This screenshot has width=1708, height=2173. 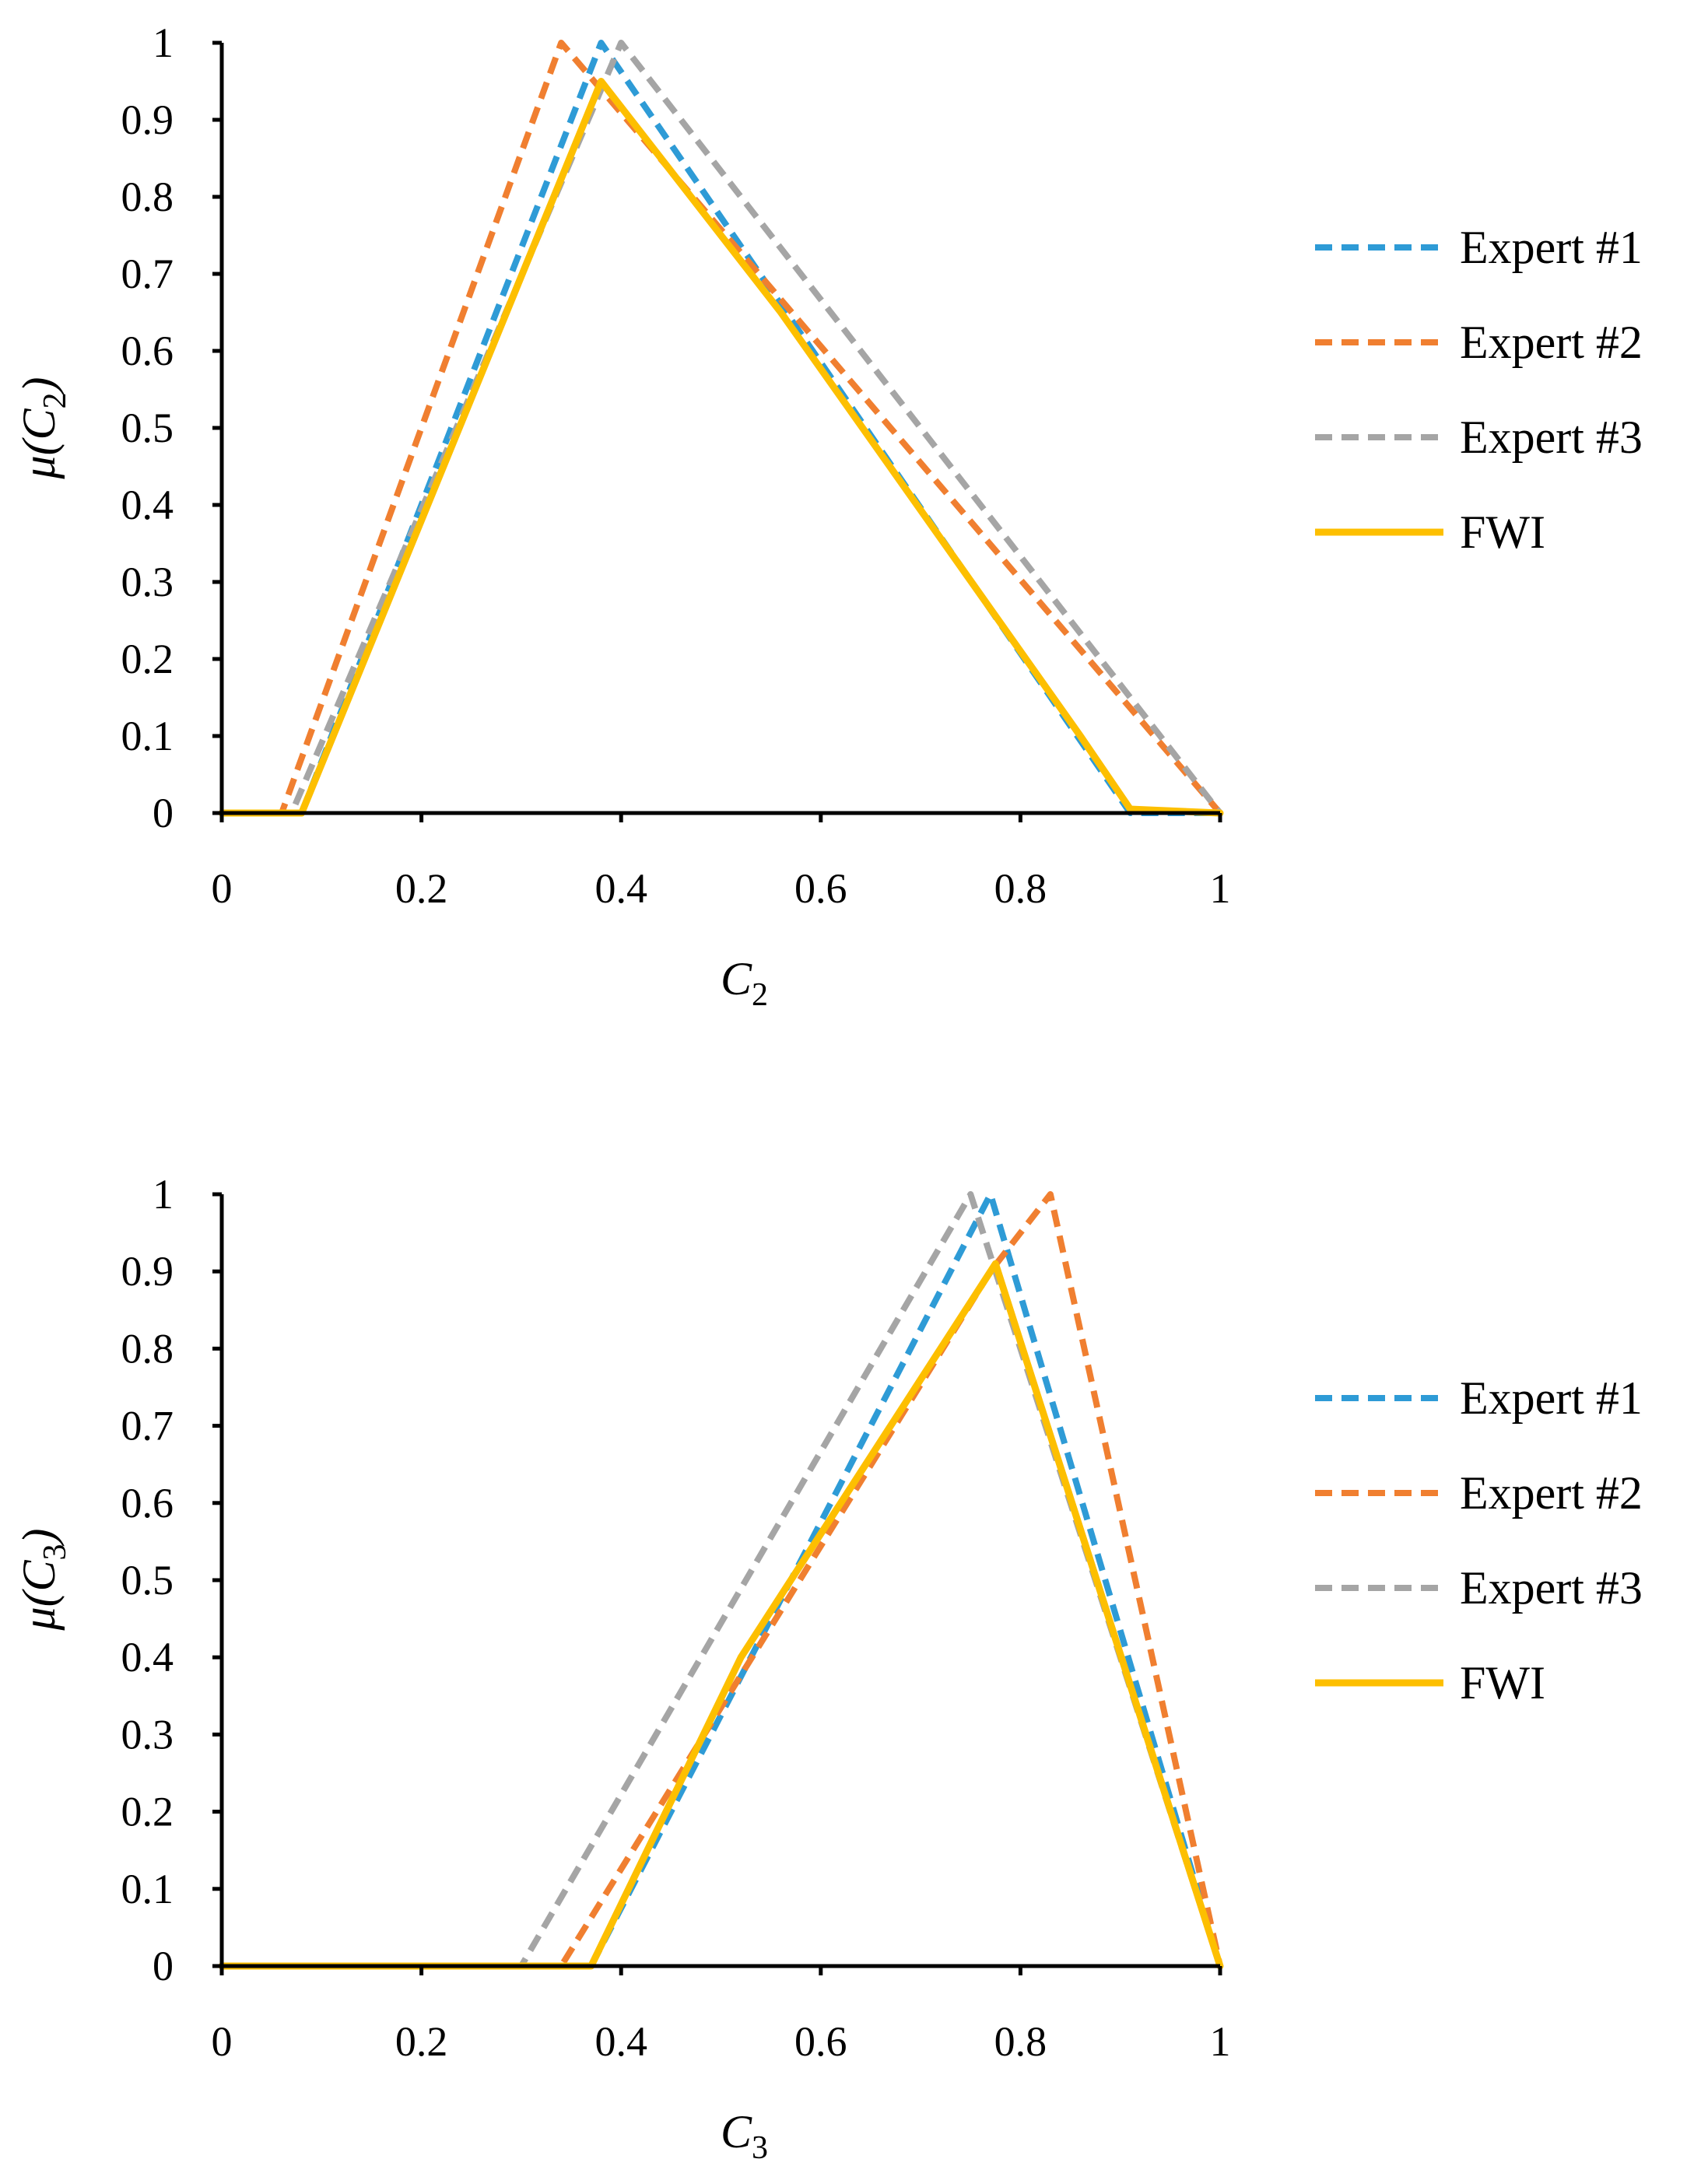 What do you see at coordinates (744, 983) in the screenshot?
I see `x-axis-title: C2` at bounding box center [744, 983].